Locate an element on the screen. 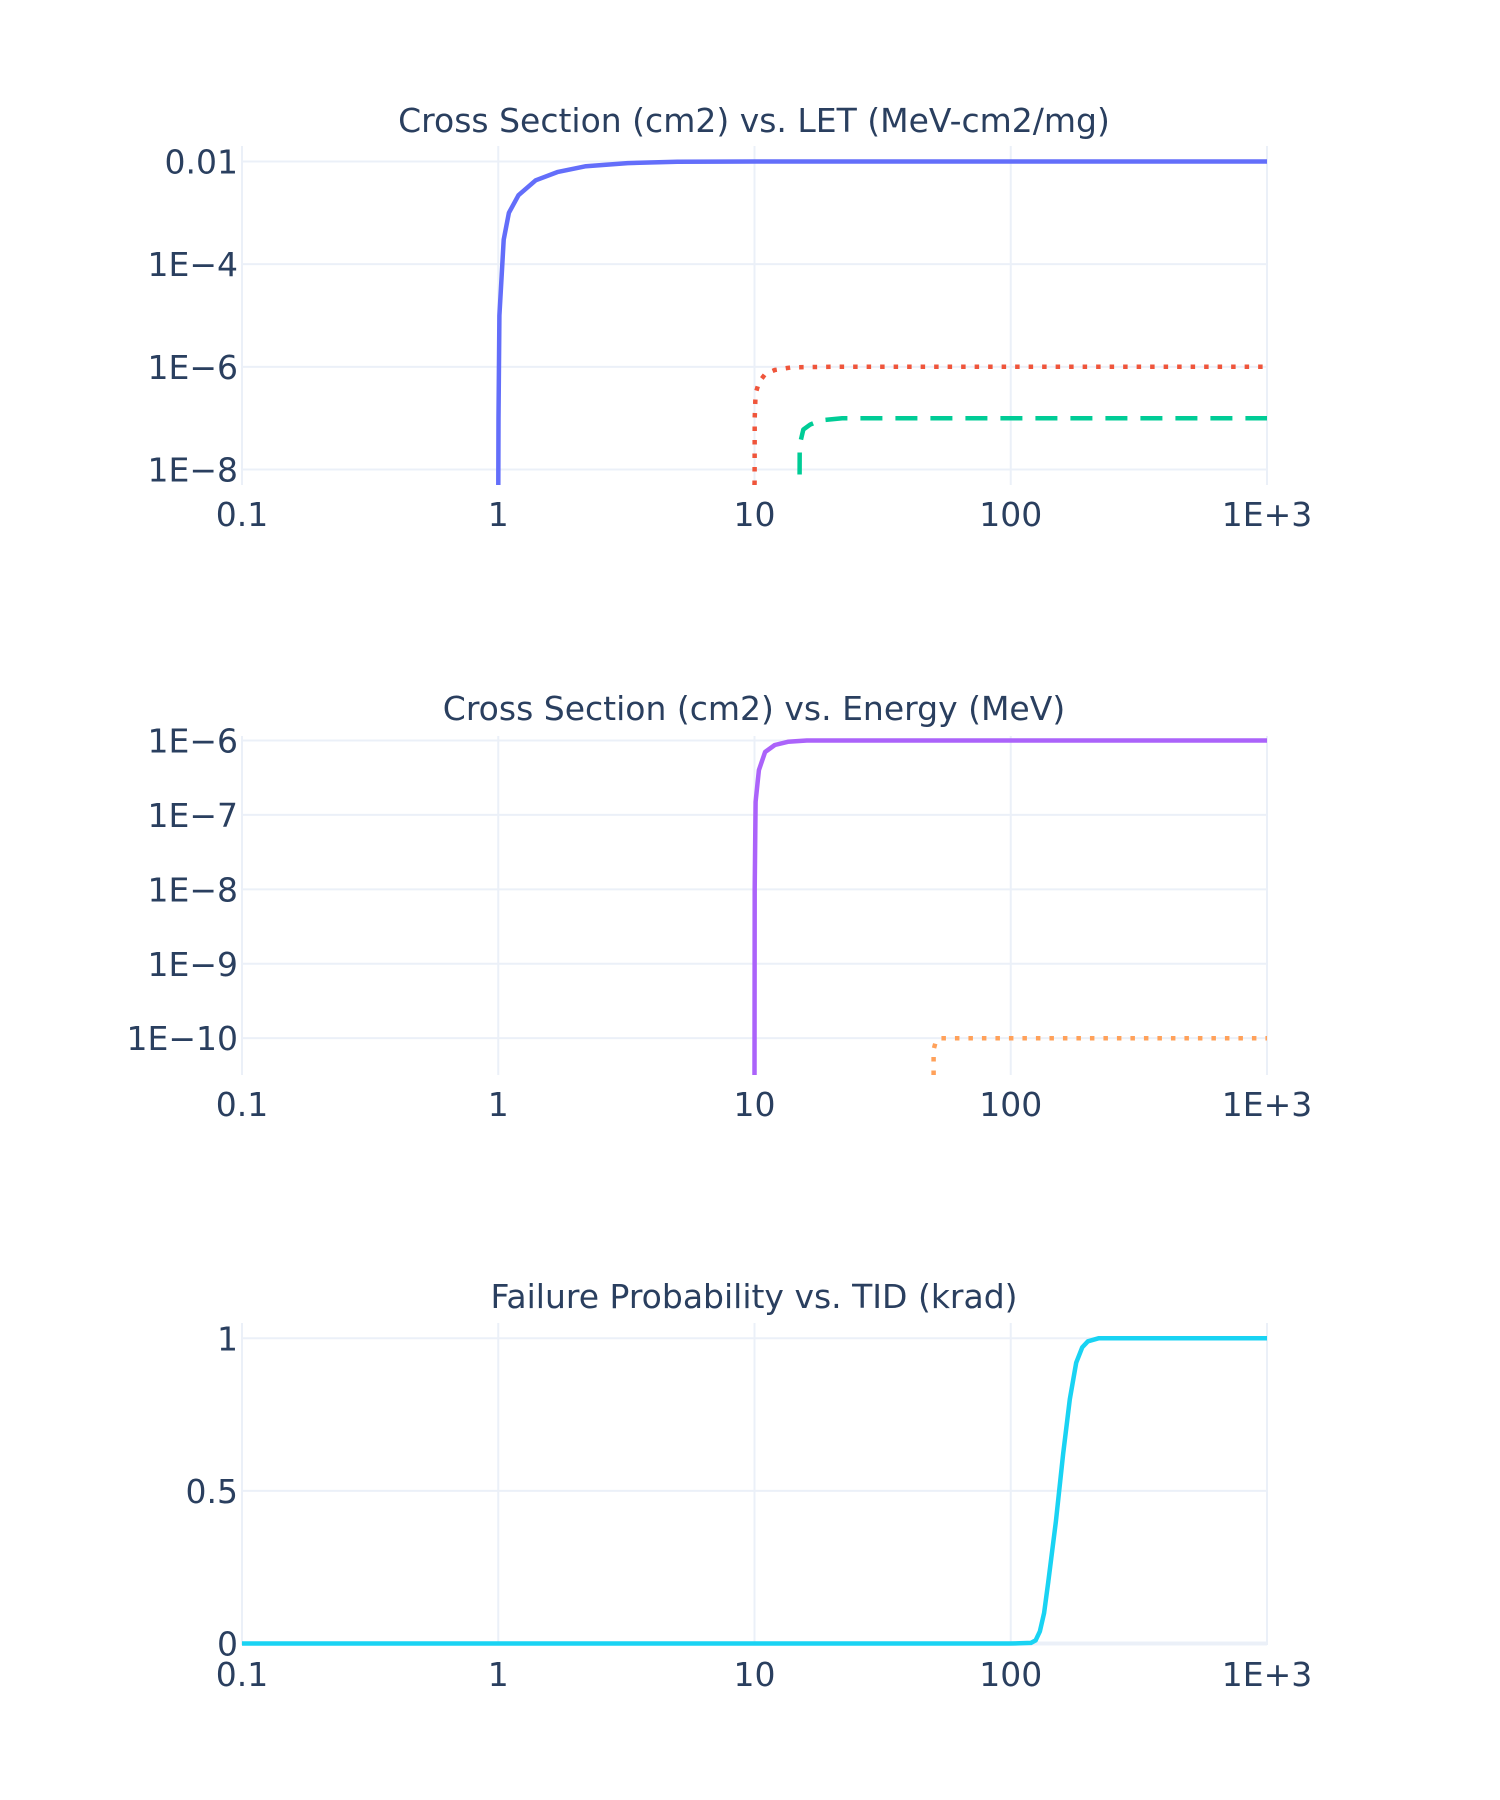  y-tick-label: 0.01 is located at coordinates (201, 161).